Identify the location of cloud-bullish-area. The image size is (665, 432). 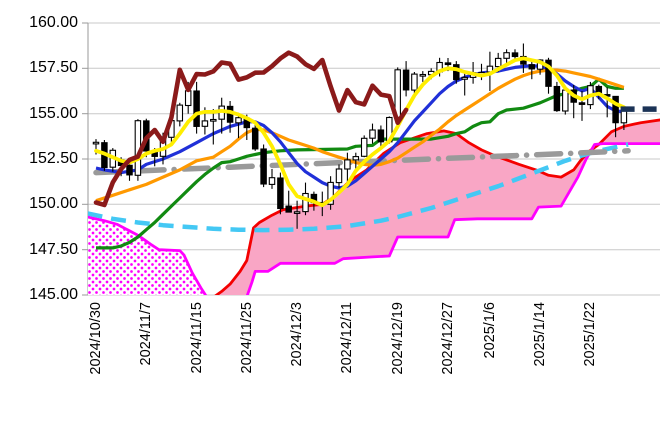
(630, 131).